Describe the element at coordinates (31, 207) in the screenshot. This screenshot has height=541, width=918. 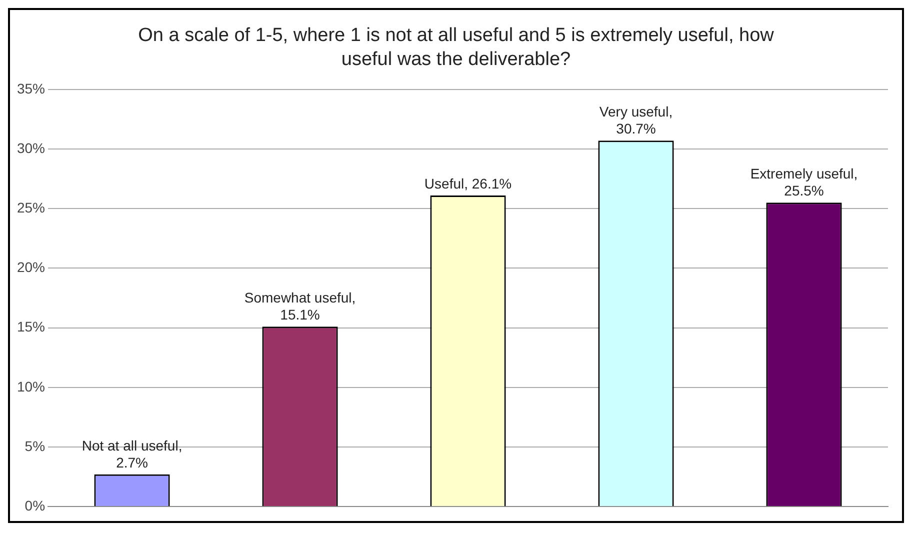
I see `y-tick-label: 25%` at that location.